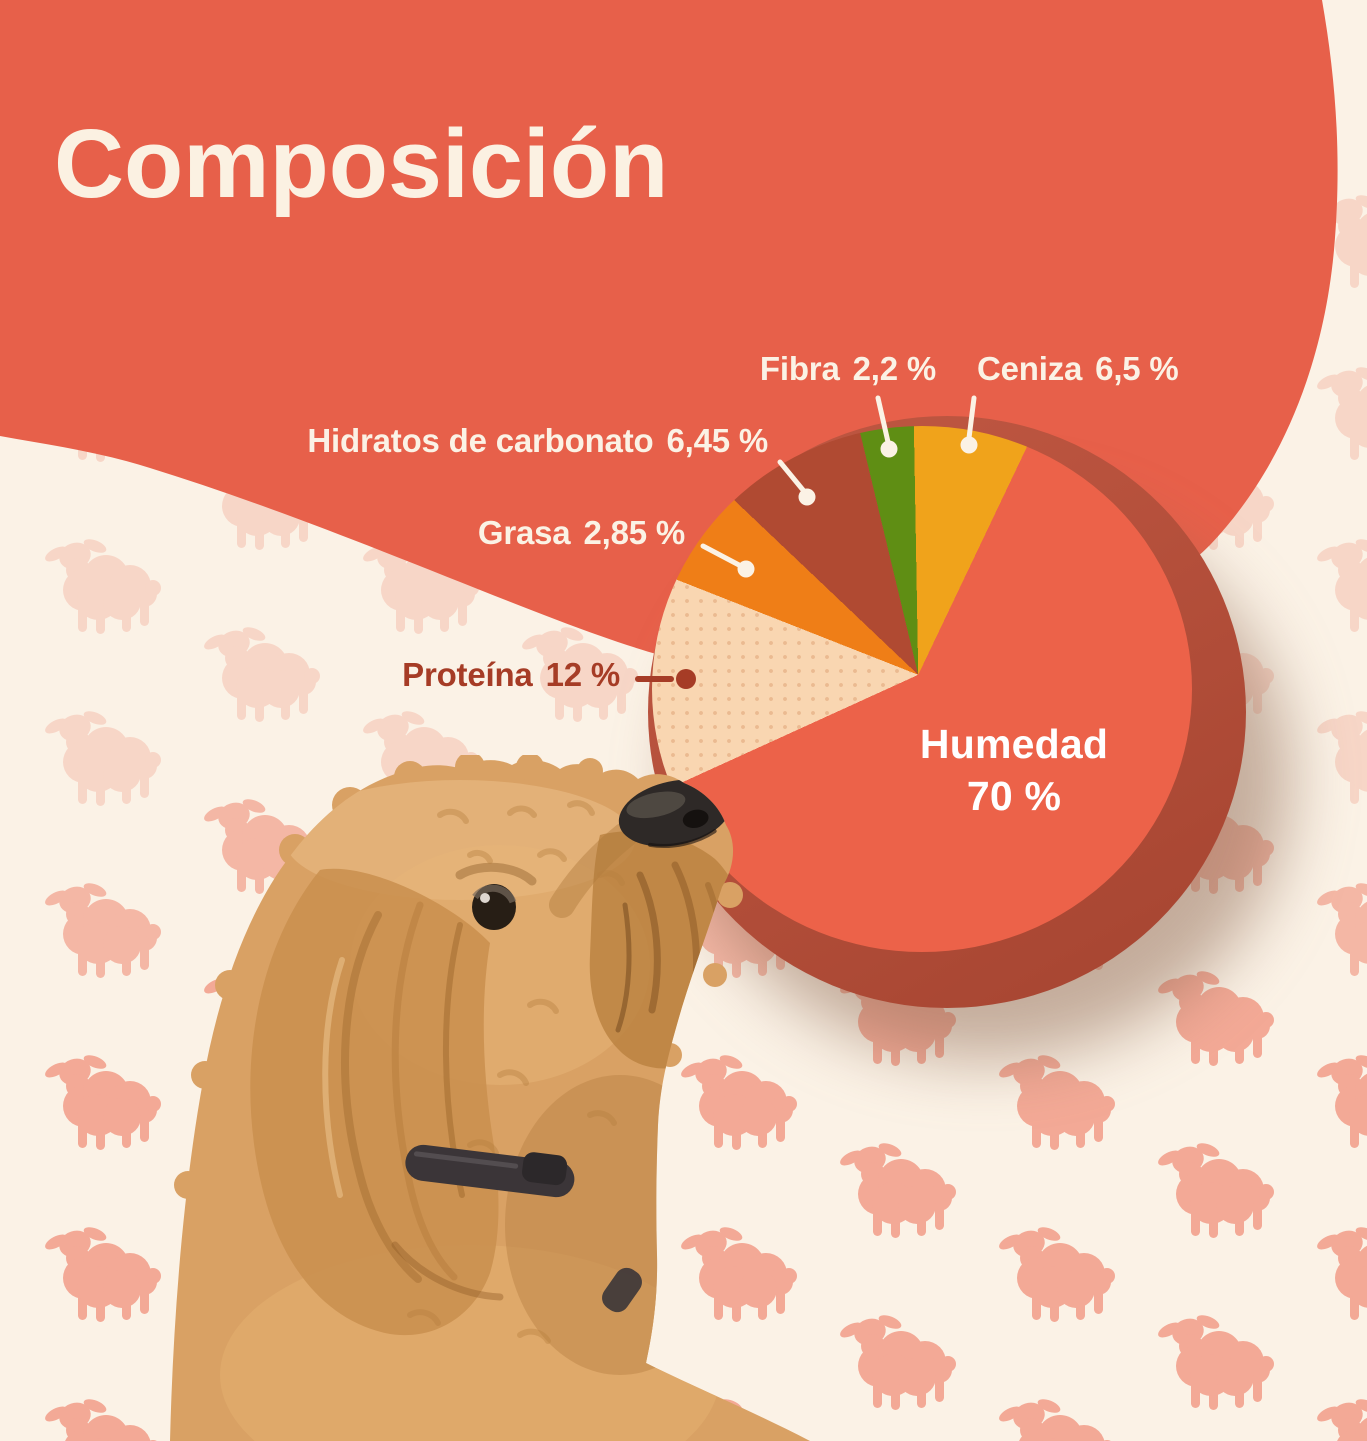  What do you see at coordinates (799, 368) in the screenshot?
I see `fibra-label: Fibra` at bounding box center [799, 368].